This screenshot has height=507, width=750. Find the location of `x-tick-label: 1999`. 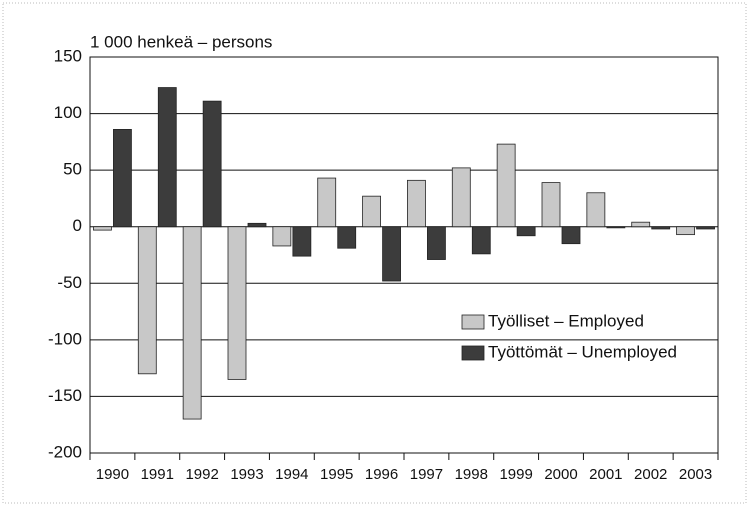

x-tick-label: 1999 is located at coordinates (515, 474).